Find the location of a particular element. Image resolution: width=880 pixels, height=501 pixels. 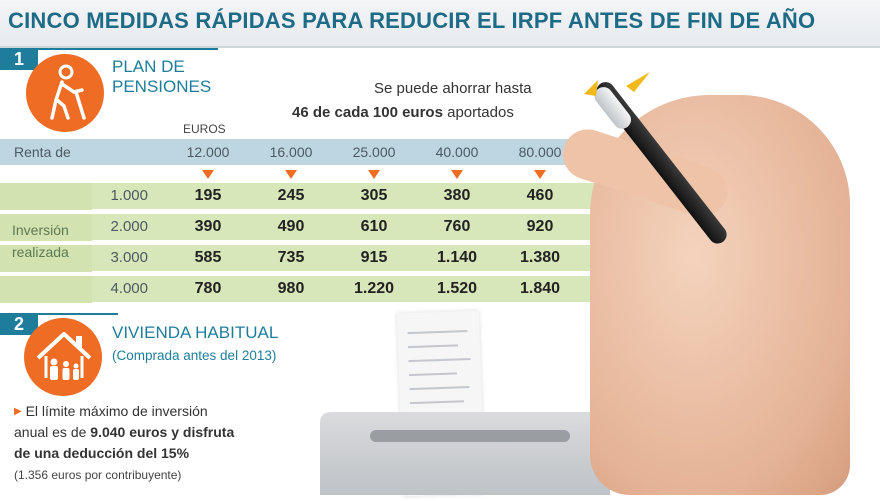

inversion-label-line2: realizada is located at coordinates (40, 252).